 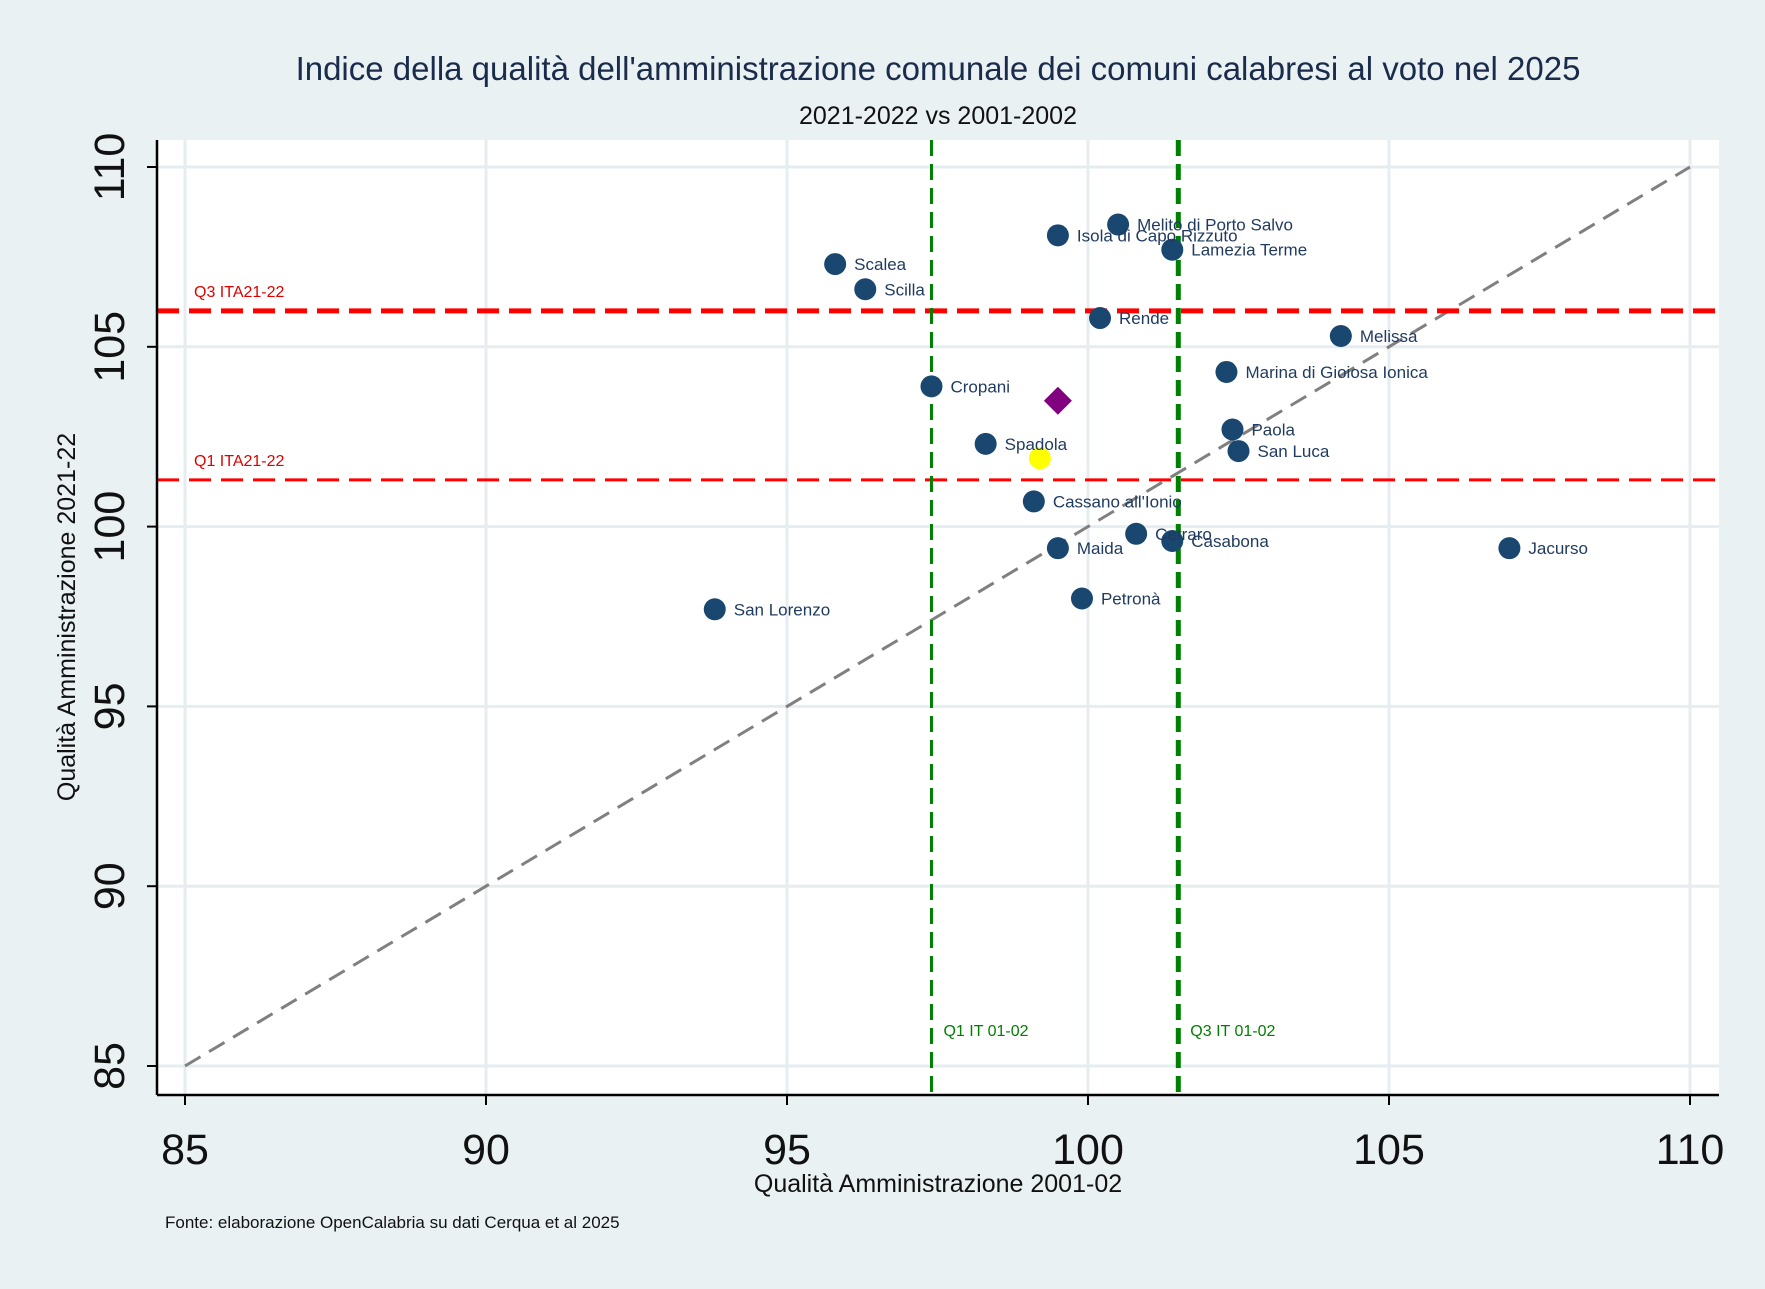 I want to click on point-label: Casabona, so click(x=1230, y=541).